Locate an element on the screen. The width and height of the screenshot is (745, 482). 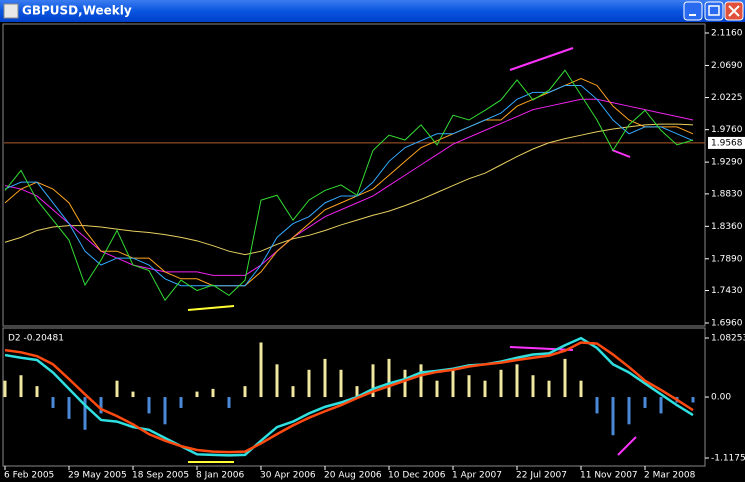
x-tick-label: 10 Dec 2006 is located at coordinates (417, 476).